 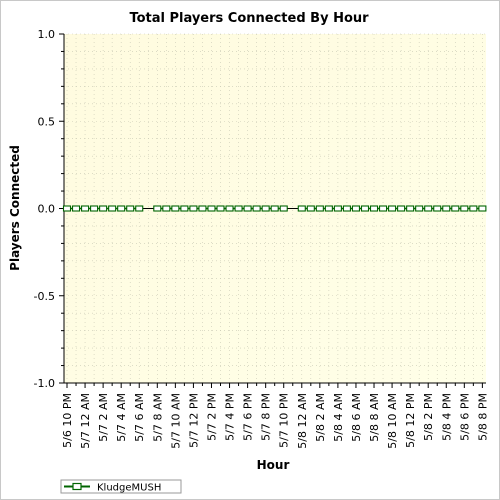 I want to click on x-tick-label: 5/7 6 AM, so click(x=139, y=417).